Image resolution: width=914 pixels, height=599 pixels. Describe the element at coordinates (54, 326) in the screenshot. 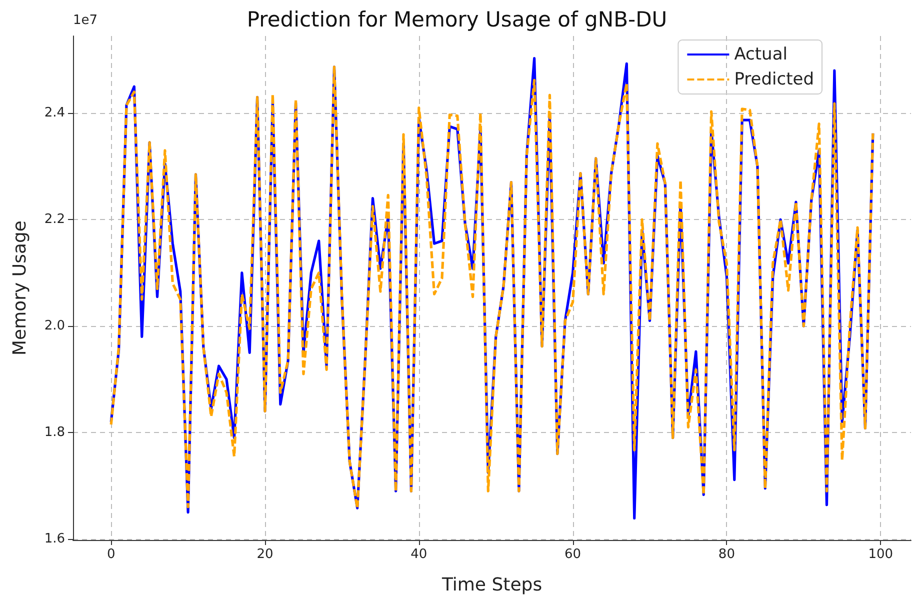

I see `y-tick-label: 2.0` at that location.